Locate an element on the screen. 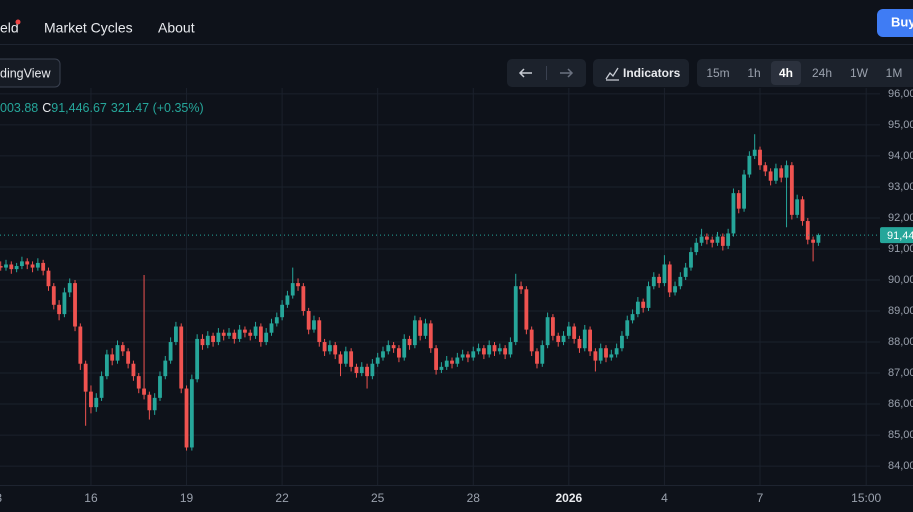 This screenshot has height=512, width=913. nav-link: Market Cycles is located at coordinates (88, 28).